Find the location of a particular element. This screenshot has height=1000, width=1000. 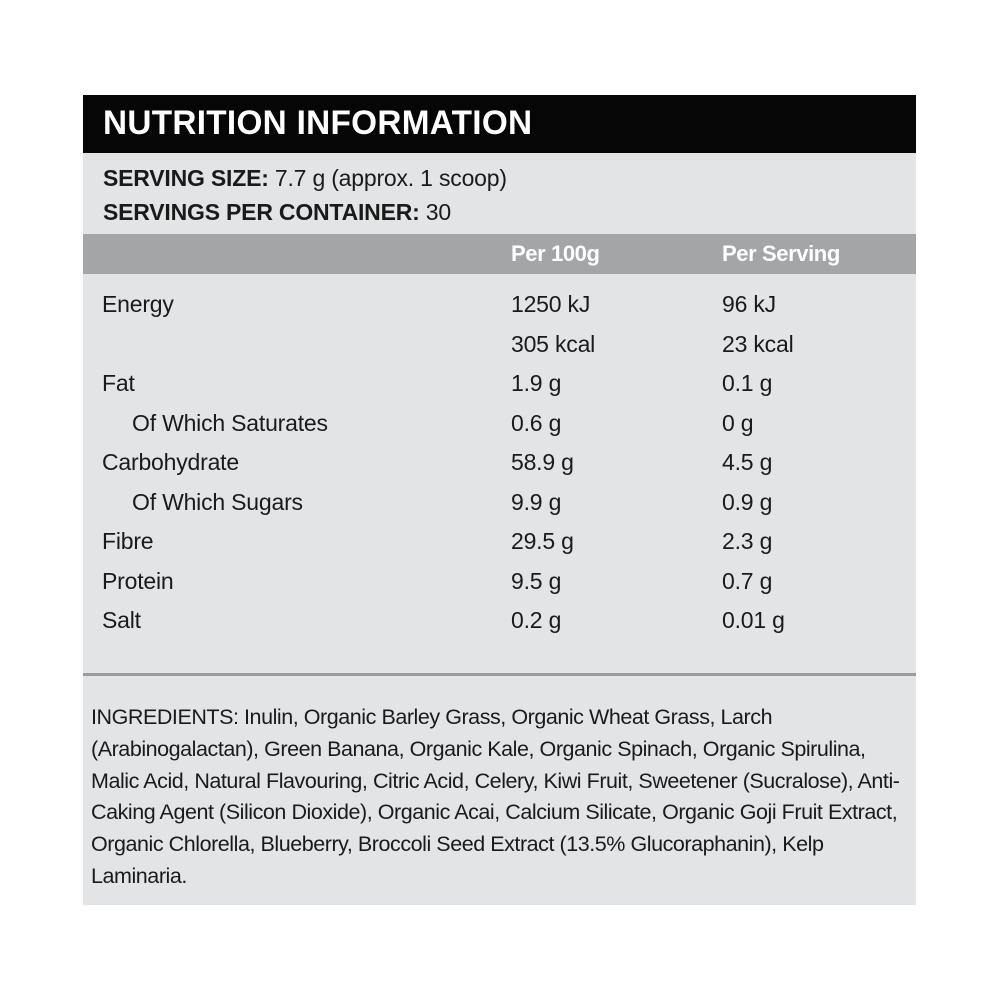

nutrient-name: Of Which Saturates is located at coordinates (230, 422).